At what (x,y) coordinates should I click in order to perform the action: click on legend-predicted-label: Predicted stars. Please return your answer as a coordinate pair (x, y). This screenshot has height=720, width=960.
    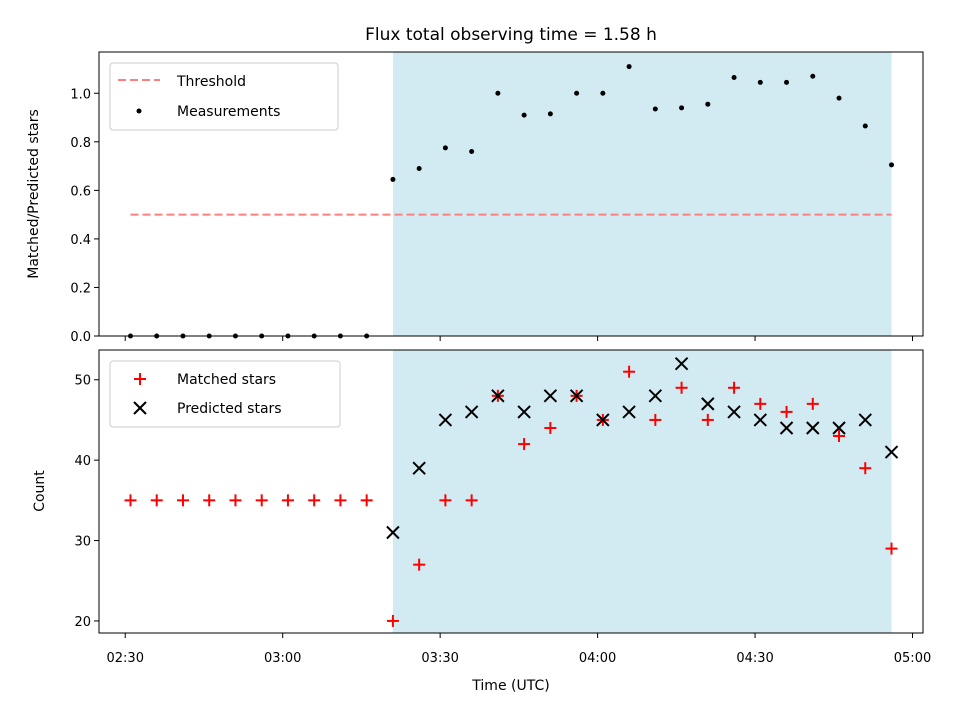
    Looking at the image, I should click on (229, 409).